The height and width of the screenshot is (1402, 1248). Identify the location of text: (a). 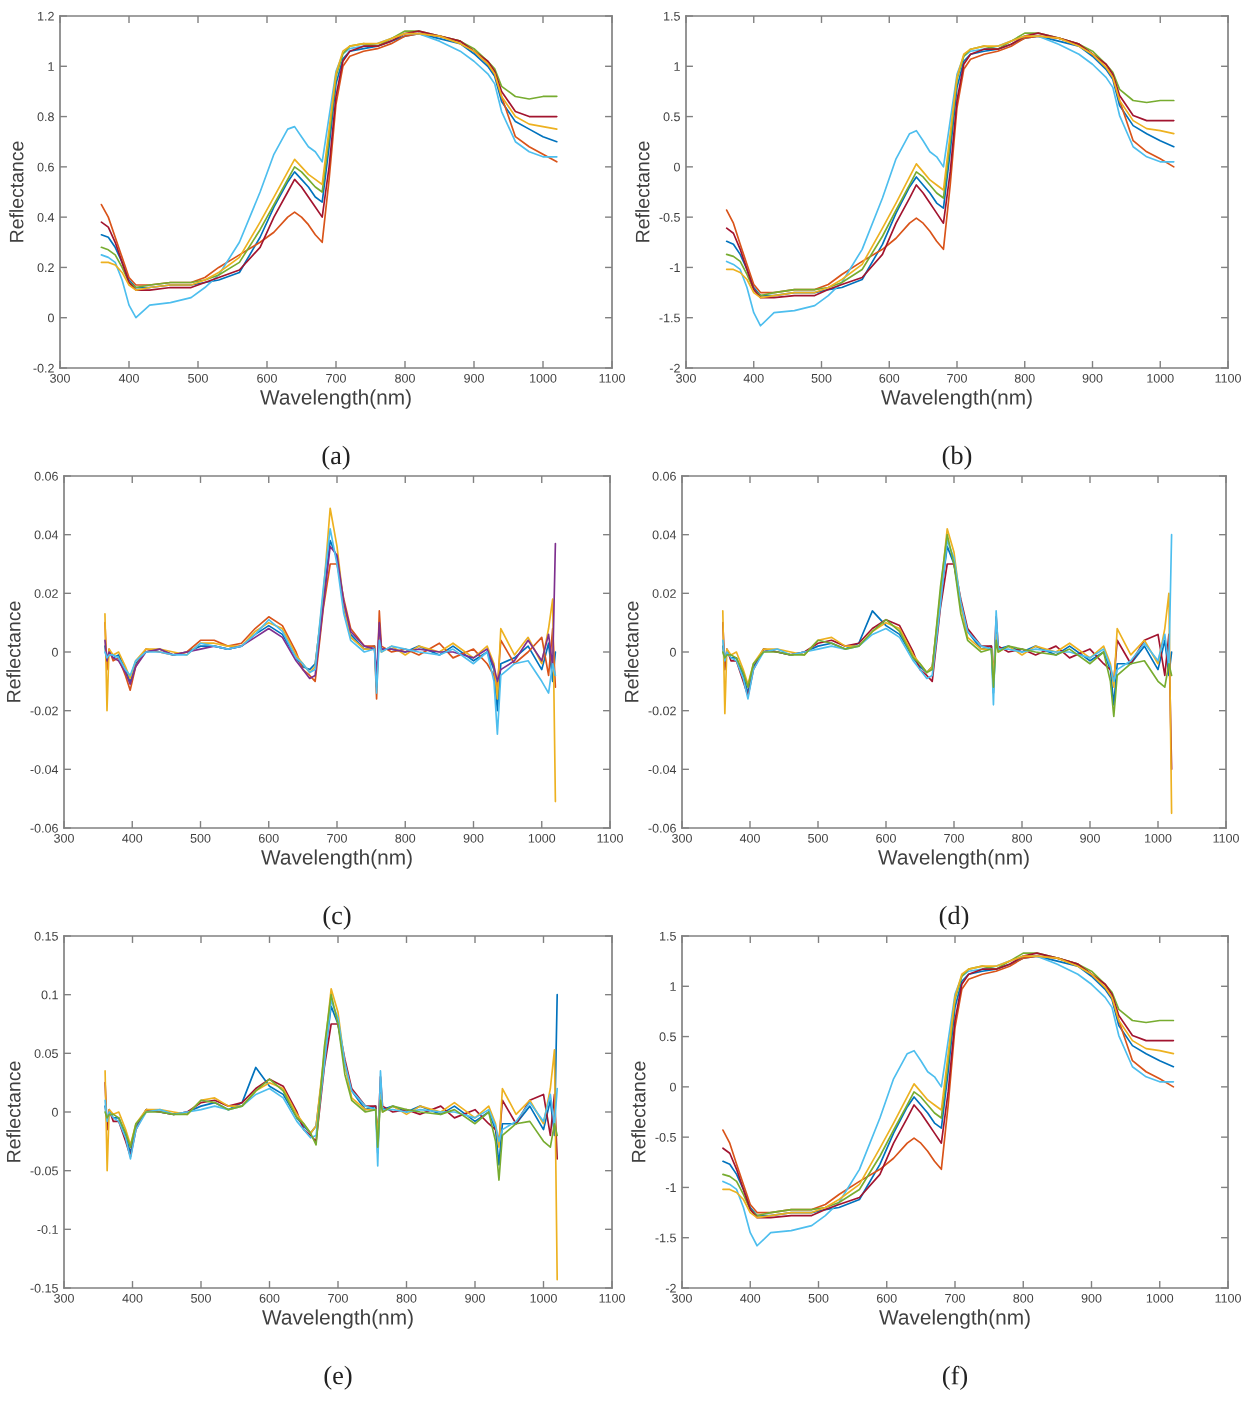
(336, 457).